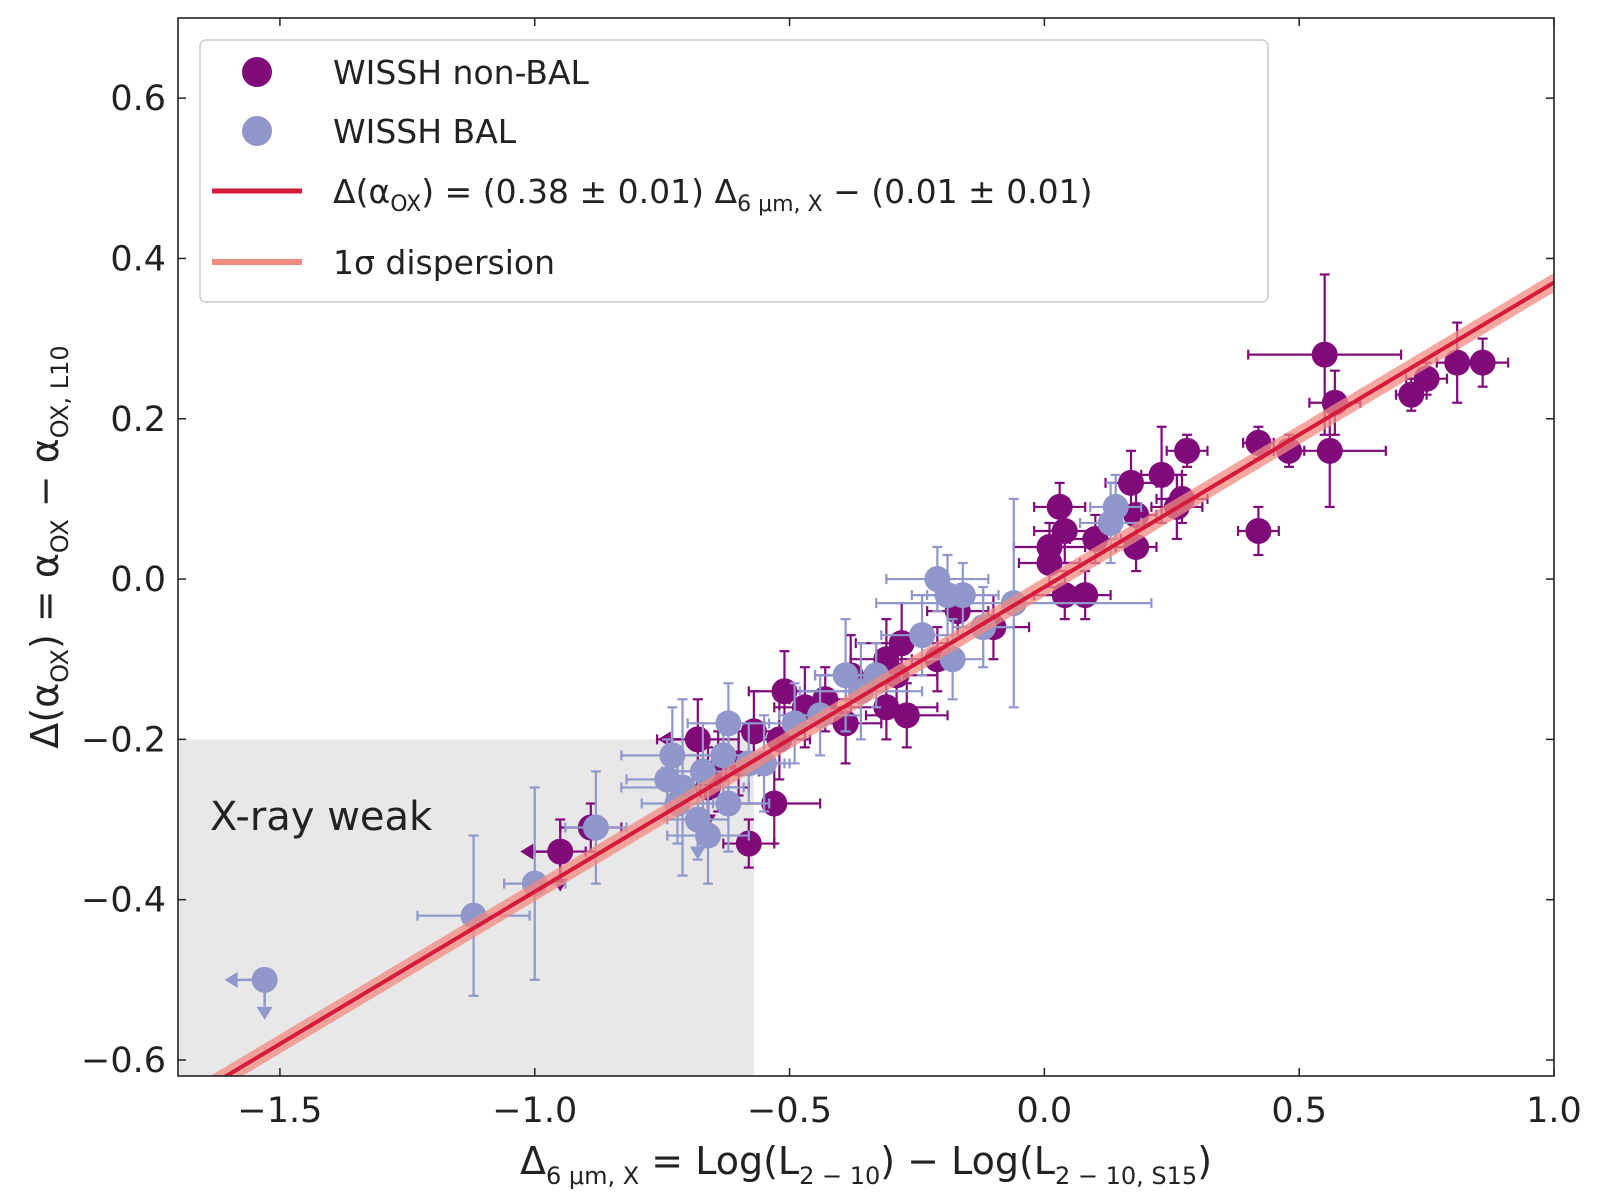 The image size is (1600, 1200). What do you see at coordinates (123, 1061) in the screenshot?
I see `y-tick-label: −0.6` at bounding box center [123, 1061].